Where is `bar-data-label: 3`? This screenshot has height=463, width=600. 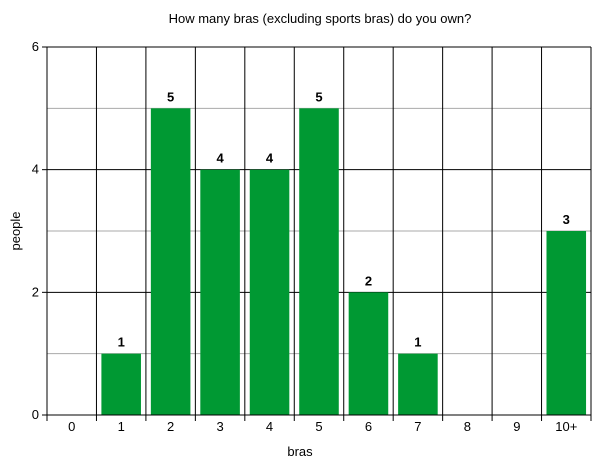 bar-data-label: 3 is located at coordinates (566, 219).